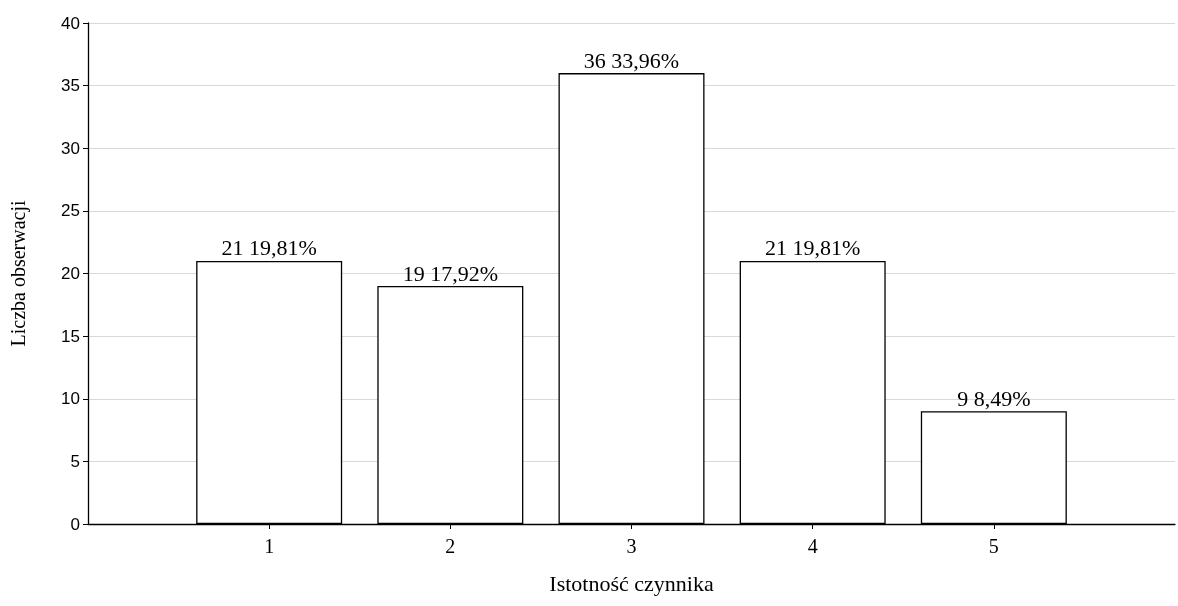  I want to click on x-tick-label: 1, so click(269, 546).